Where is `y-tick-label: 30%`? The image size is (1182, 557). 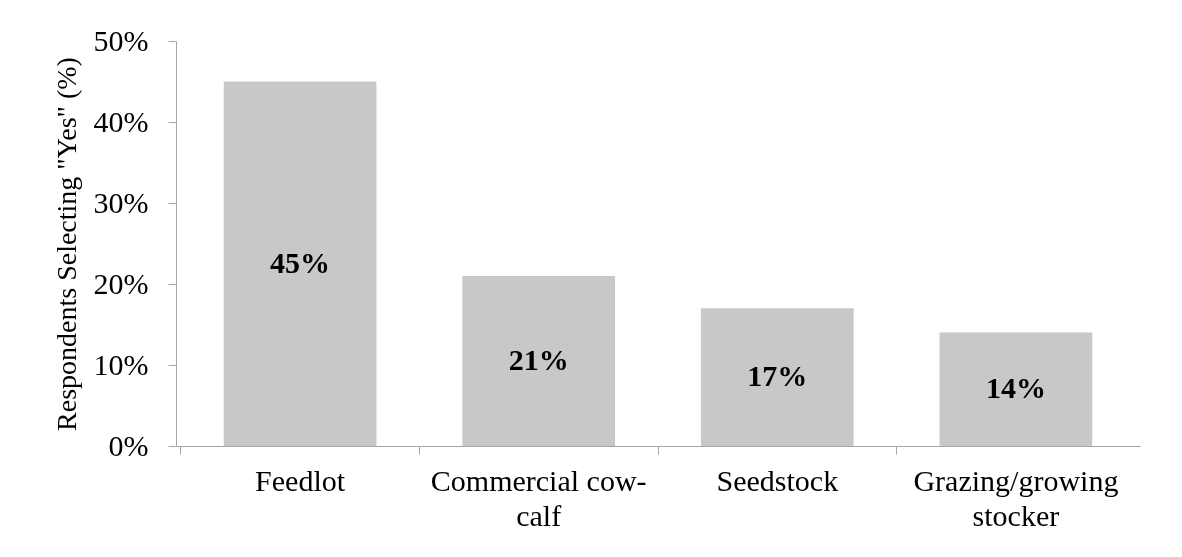 y-tick-label: 30% is located at coordinates (121, 202).